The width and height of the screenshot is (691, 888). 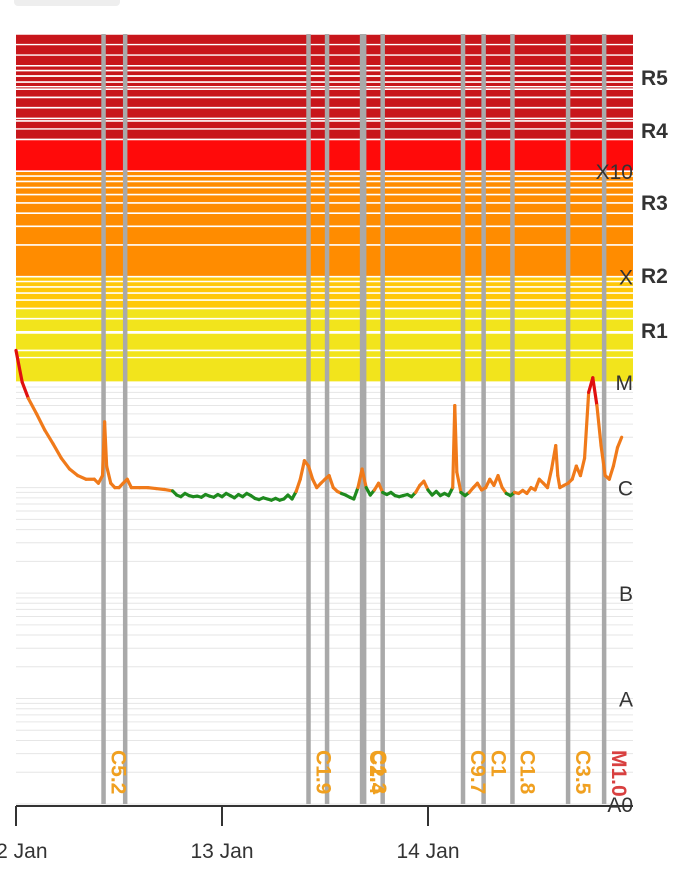 I want to click on top-tab-stub, so click(x=67, y=3).